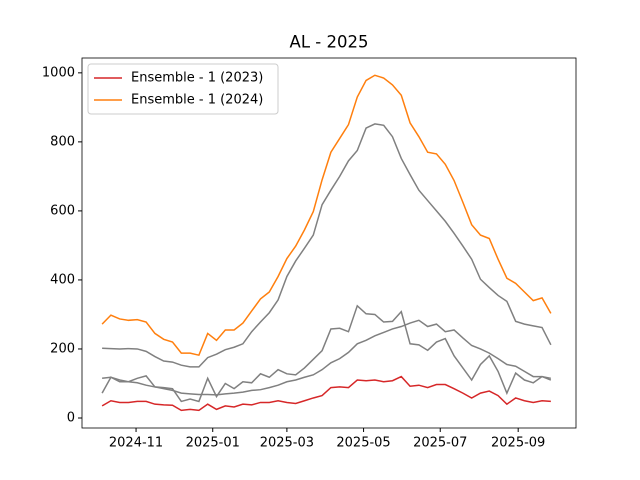 This screenshot has width=640, height=480. What do you see at coordinates (287, 443) in the screenshot?
I see `x-tick-label: 2025-03` at bounding box center [287, 443].